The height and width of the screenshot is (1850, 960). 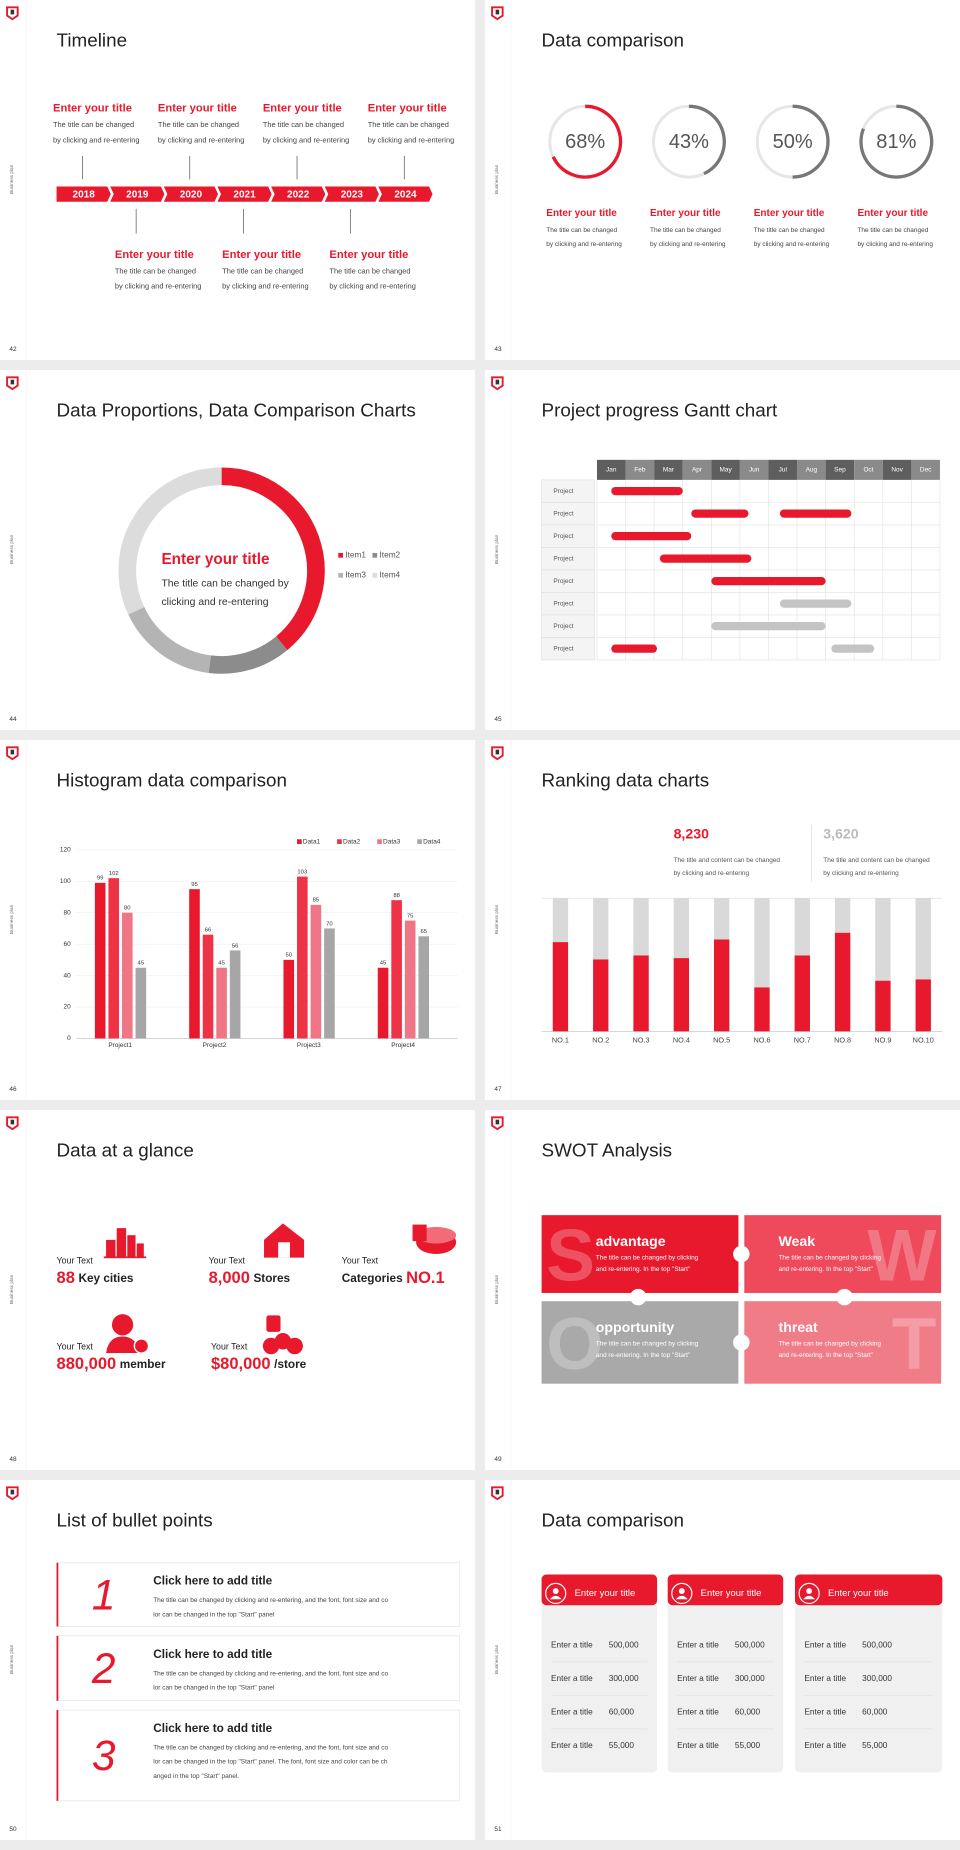 I want to click on stat-value: 8,230, so click(x=691, y=833).